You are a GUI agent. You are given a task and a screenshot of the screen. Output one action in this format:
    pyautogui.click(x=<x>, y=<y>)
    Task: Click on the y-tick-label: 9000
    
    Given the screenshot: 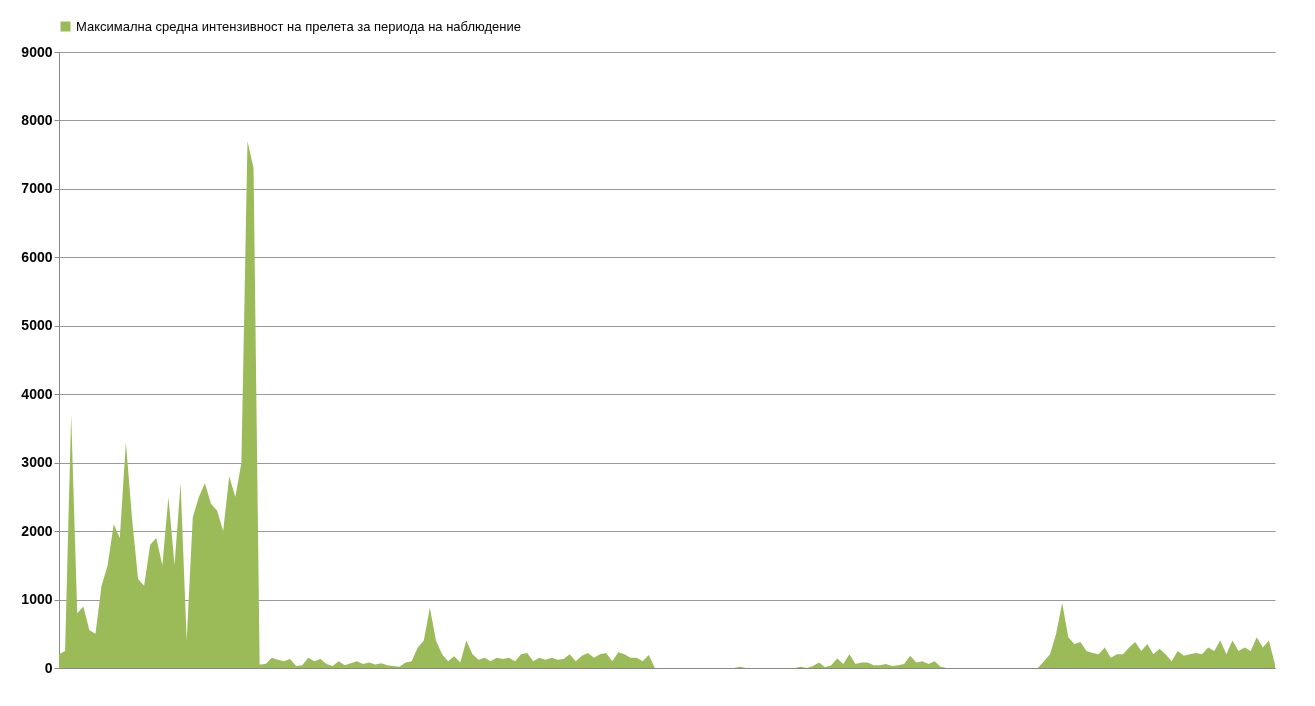 What is the action you would take?
    pyautogui.click(x=37, y=51)
    